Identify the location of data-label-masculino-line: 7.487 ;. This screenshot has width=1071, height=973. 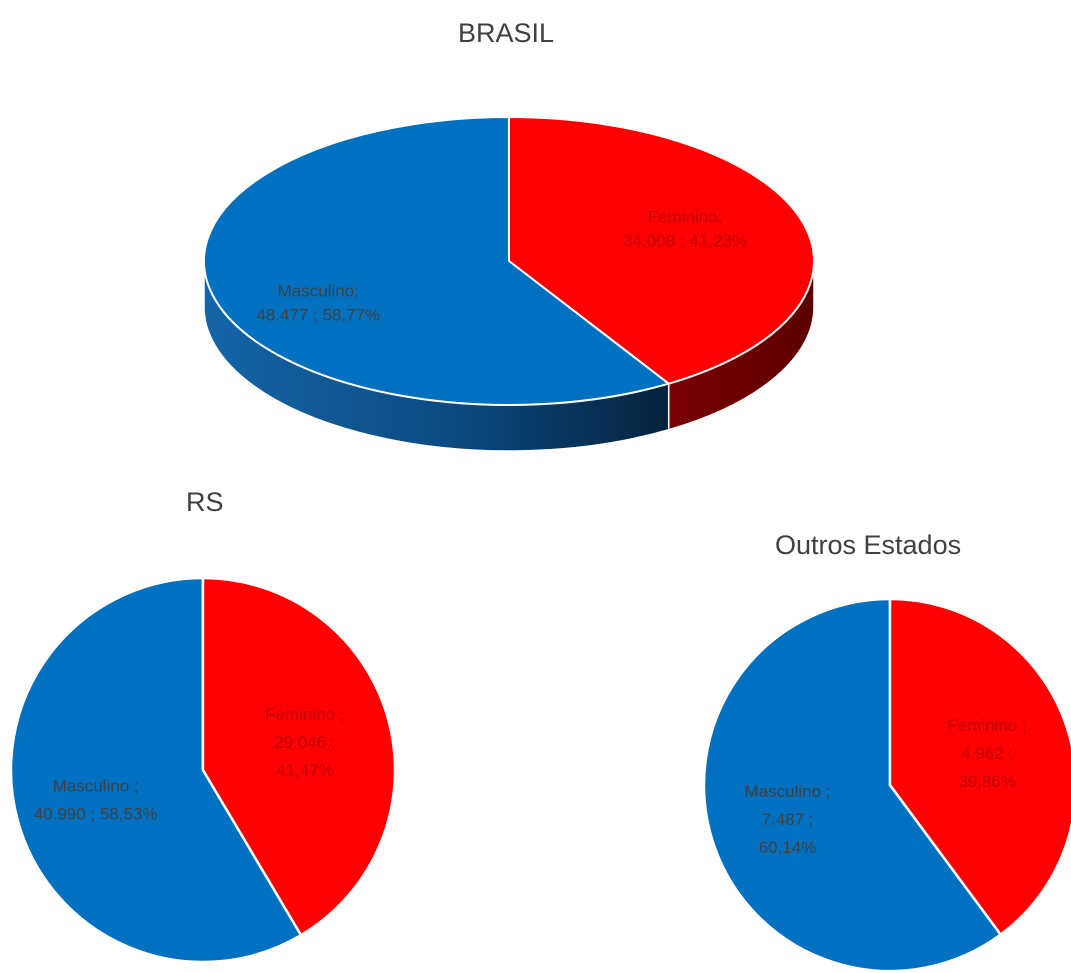
(788, 819).